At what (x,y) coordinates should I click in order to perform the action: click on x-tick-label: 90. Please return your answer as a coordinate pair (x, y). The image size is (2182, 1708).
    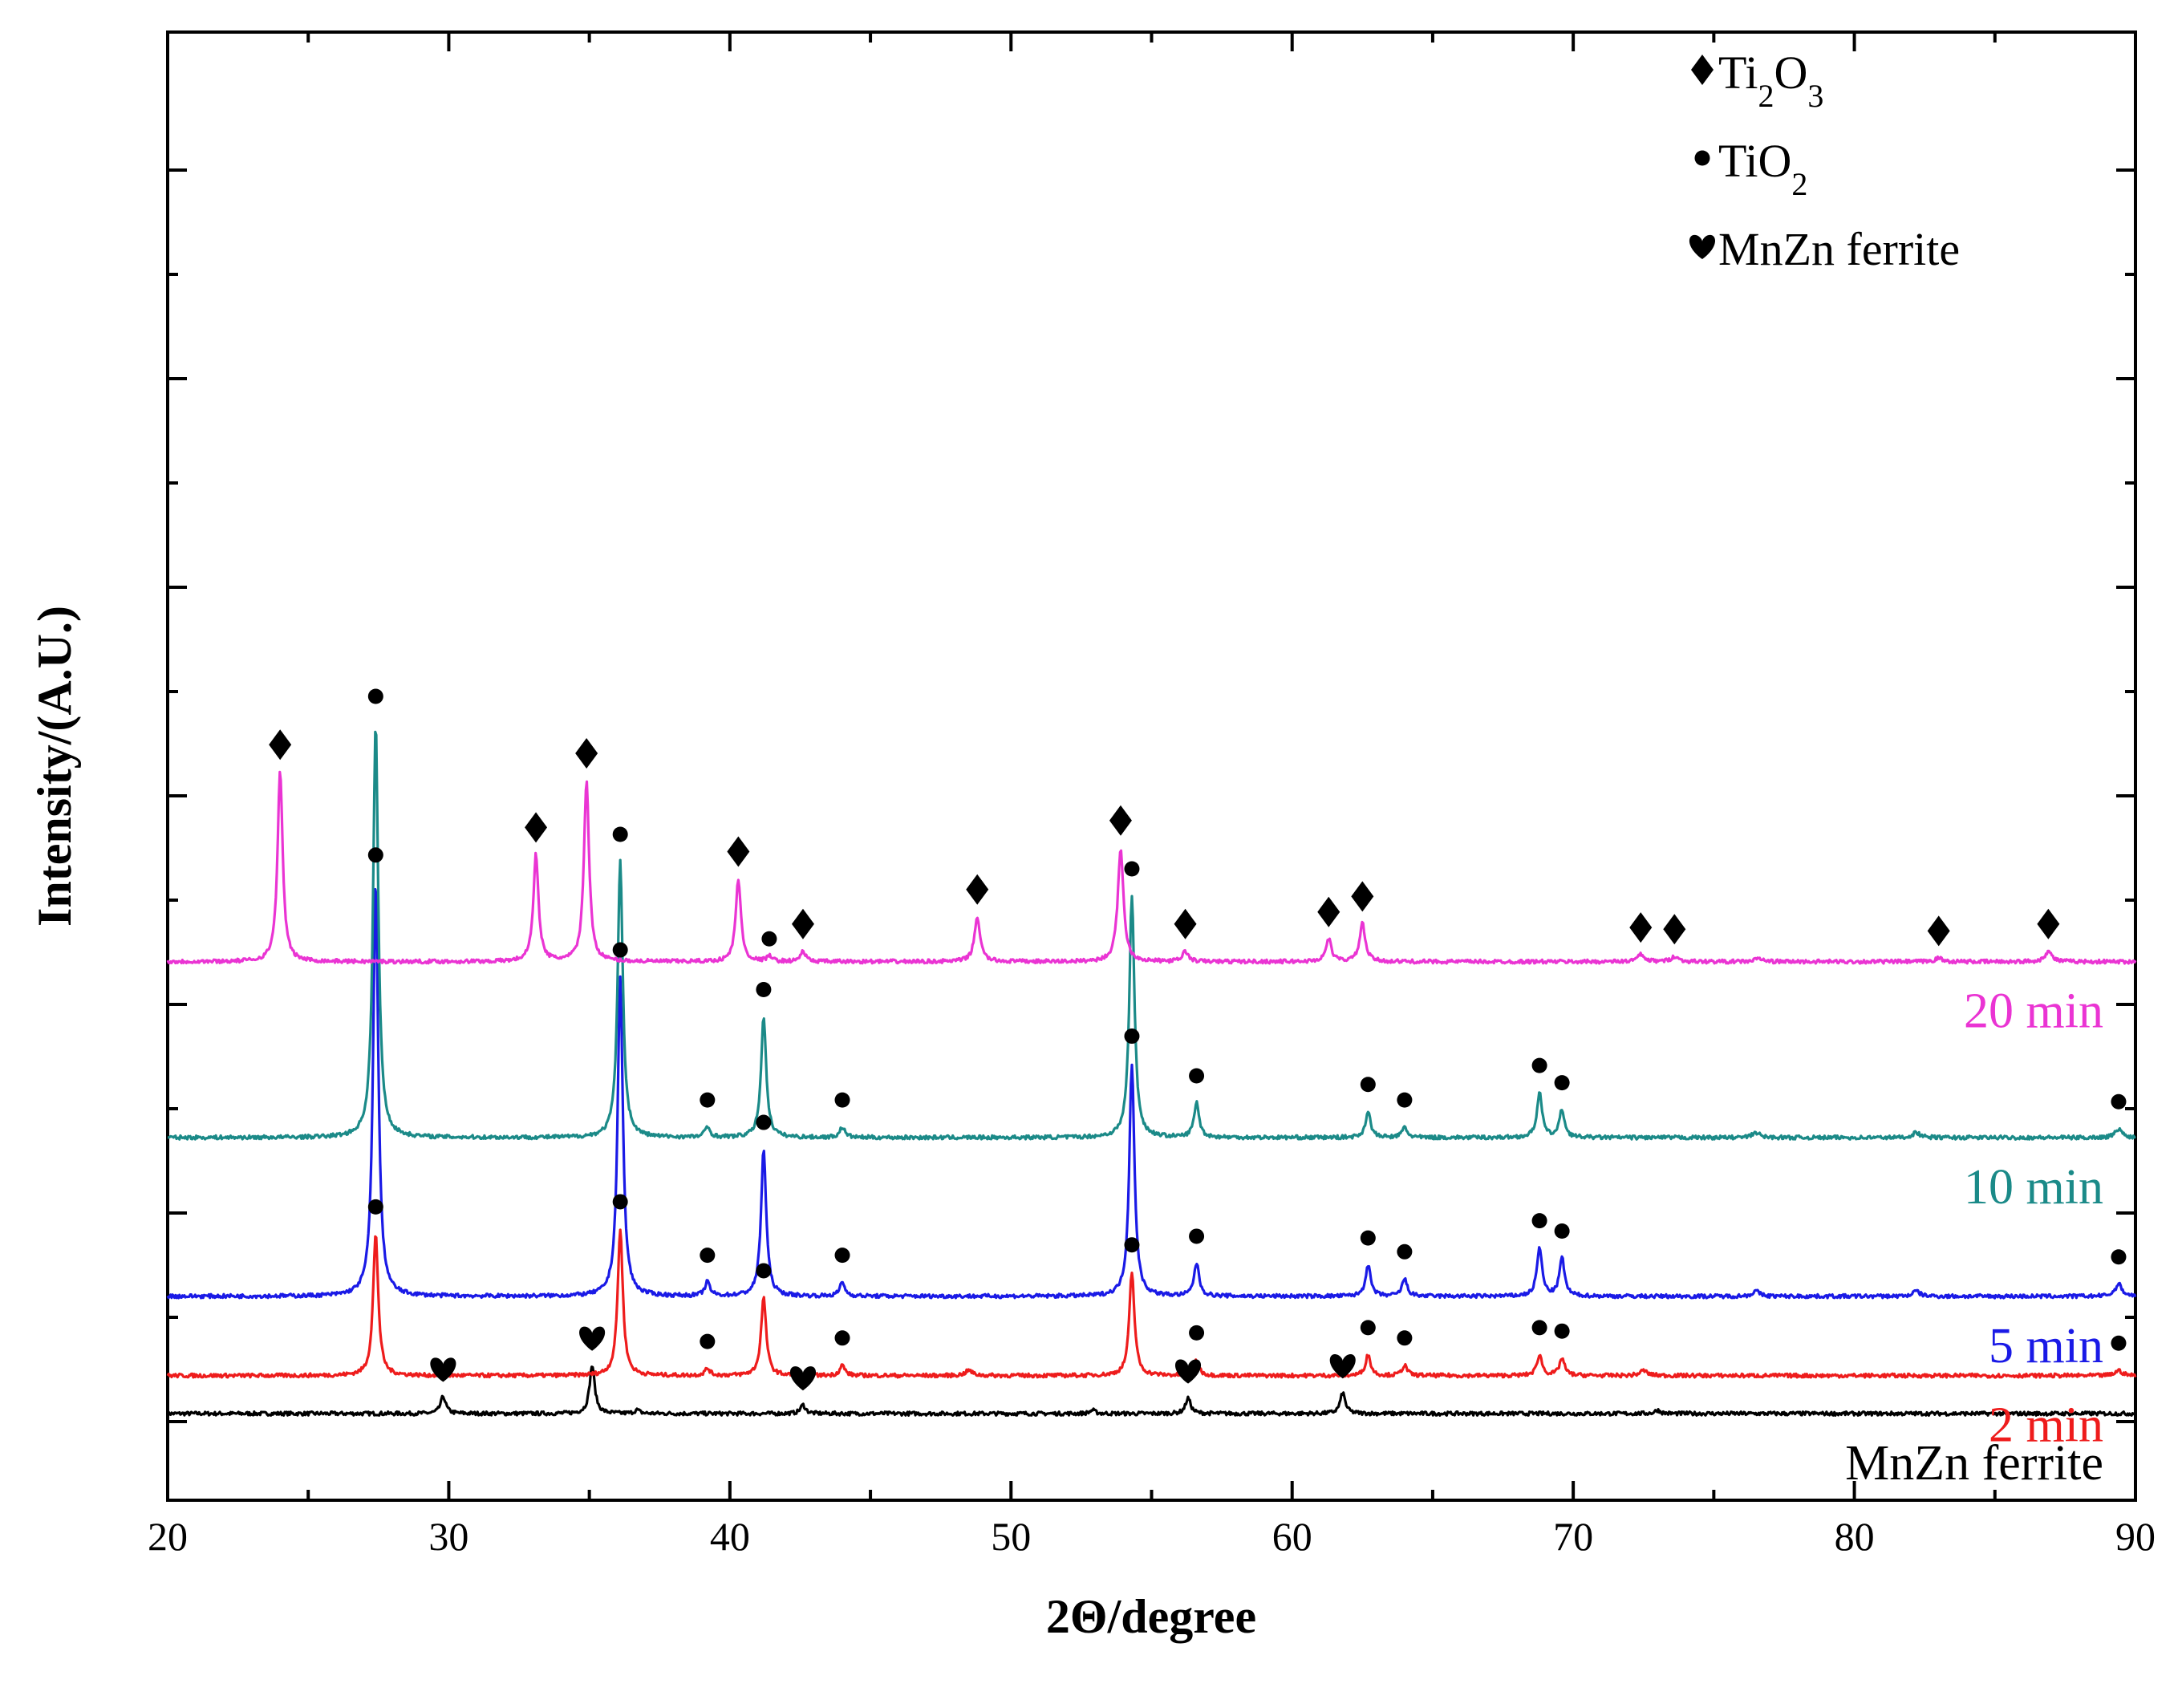
    Looking at the image, I should click on (2135, 1537).